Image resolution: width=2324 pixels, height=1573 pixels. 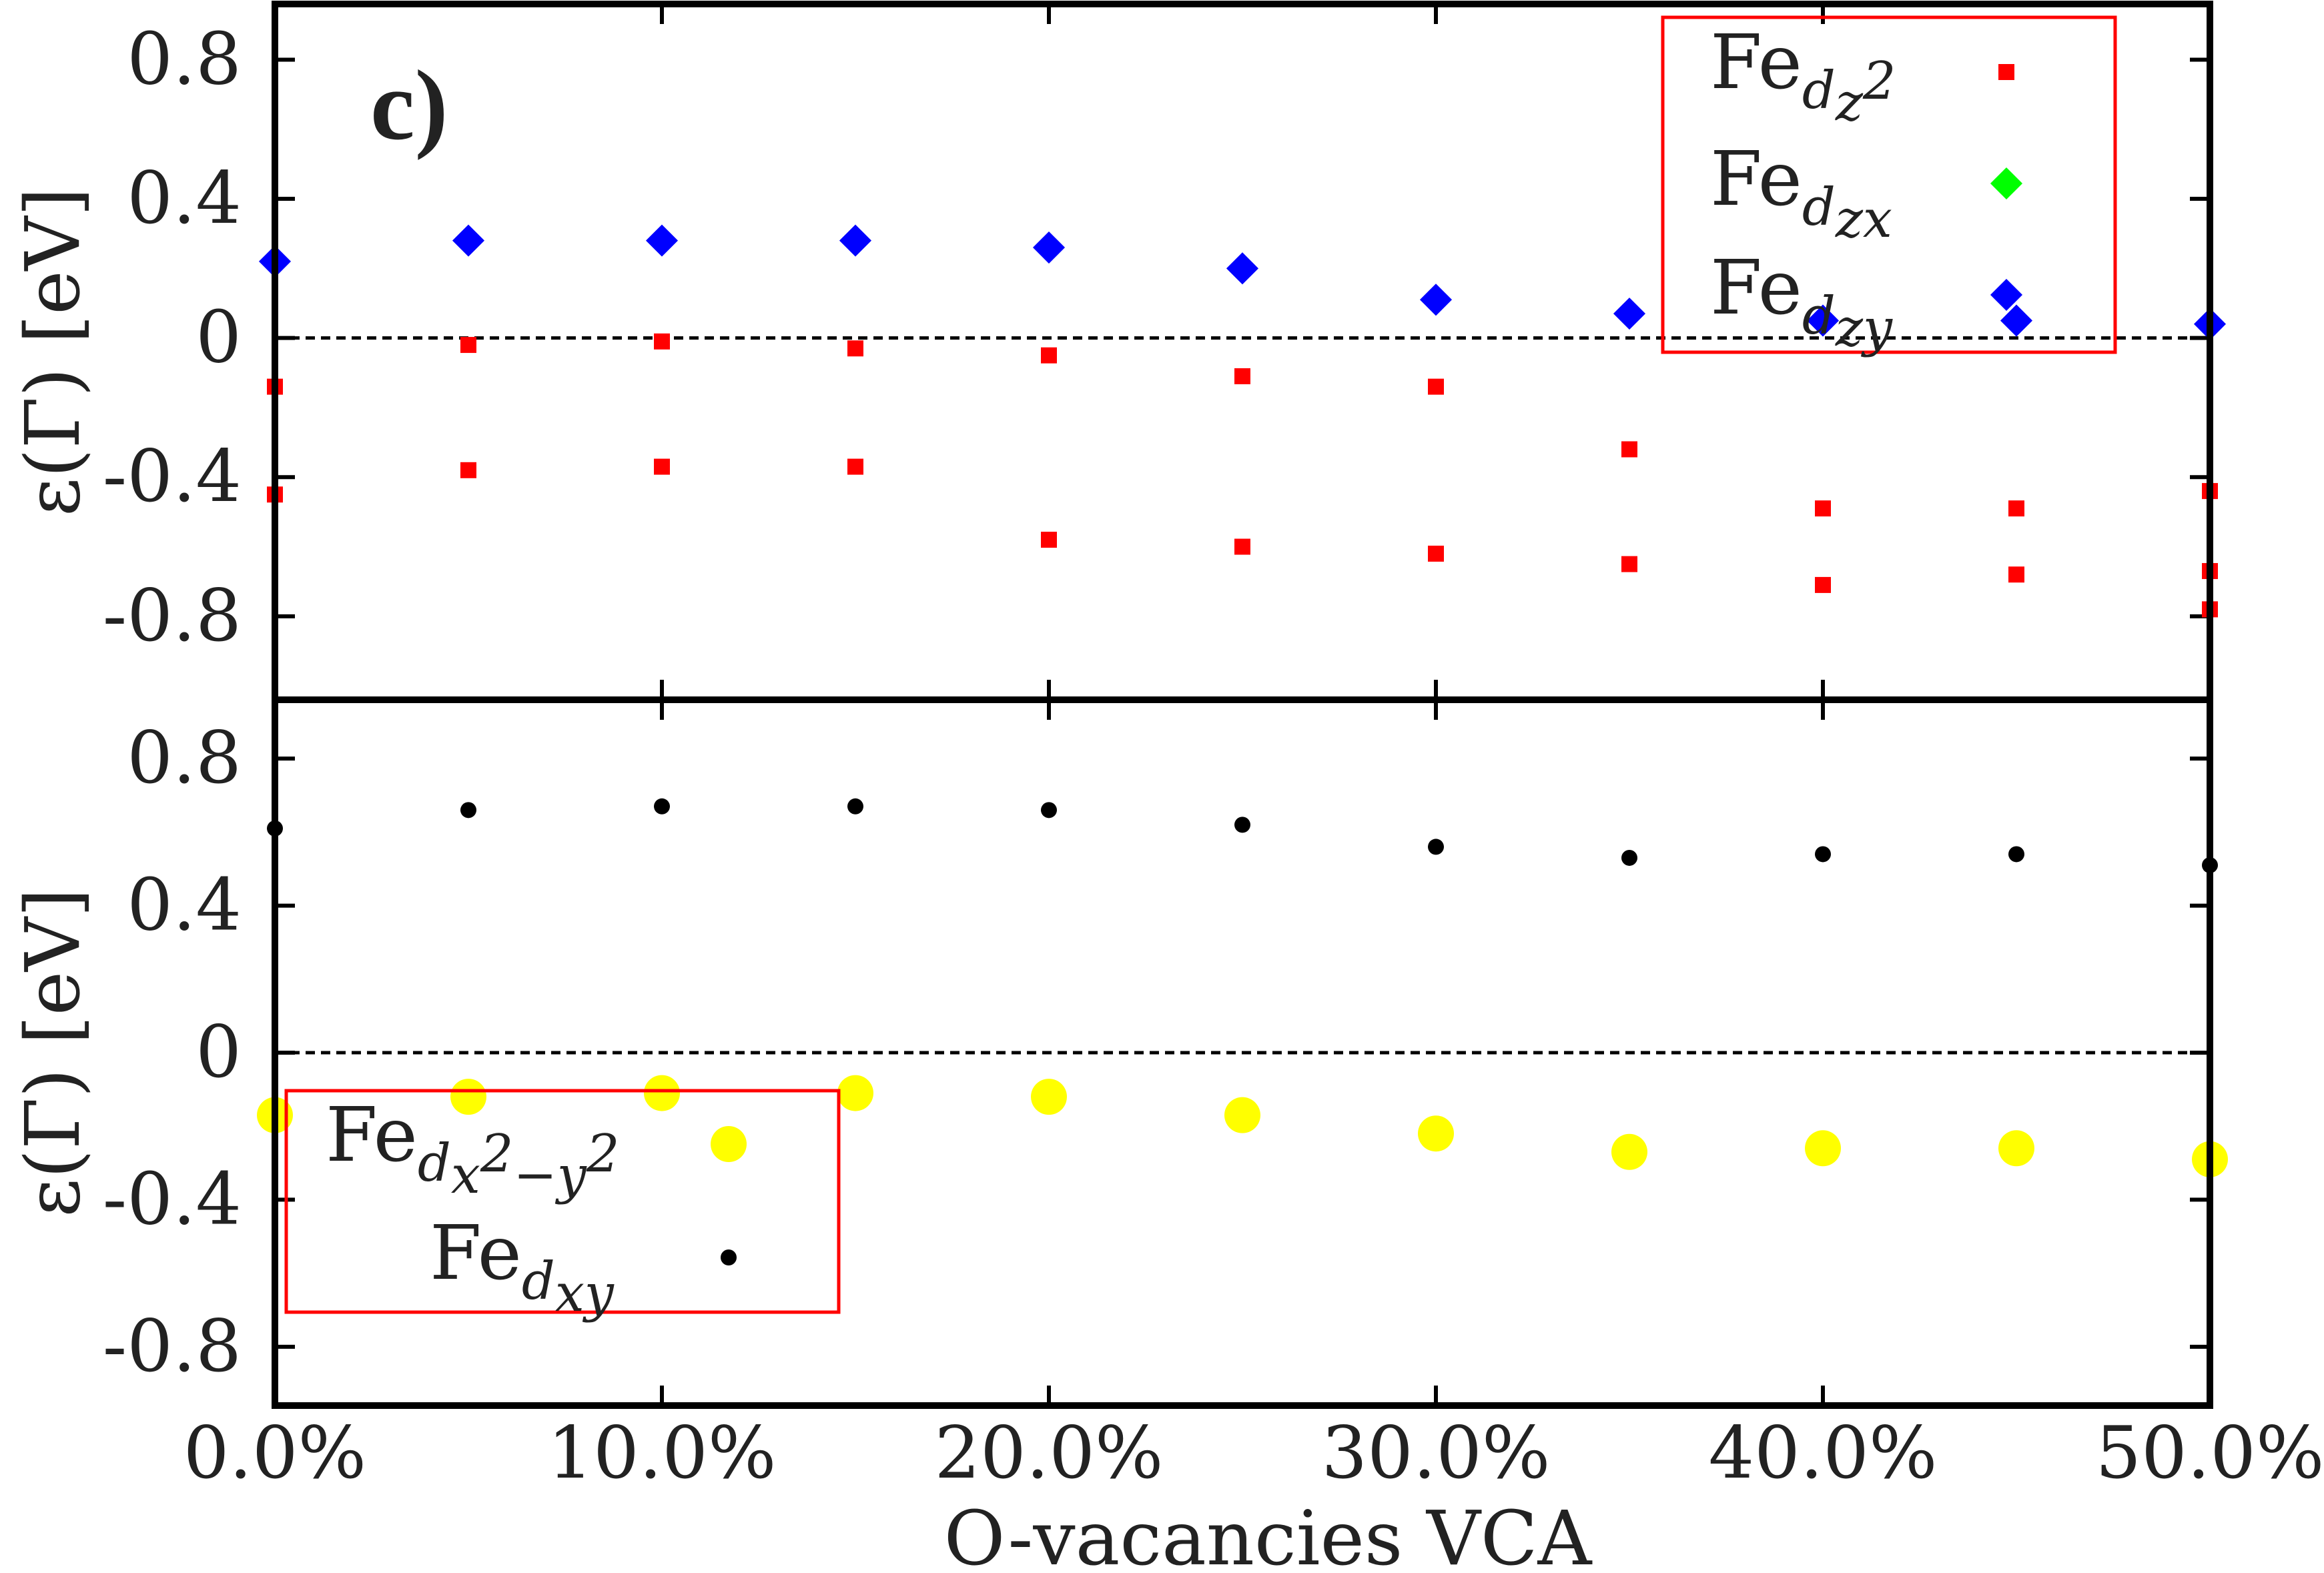 I want to click on legend-entry-label: Fedz2, so click(x=1803, y=76).